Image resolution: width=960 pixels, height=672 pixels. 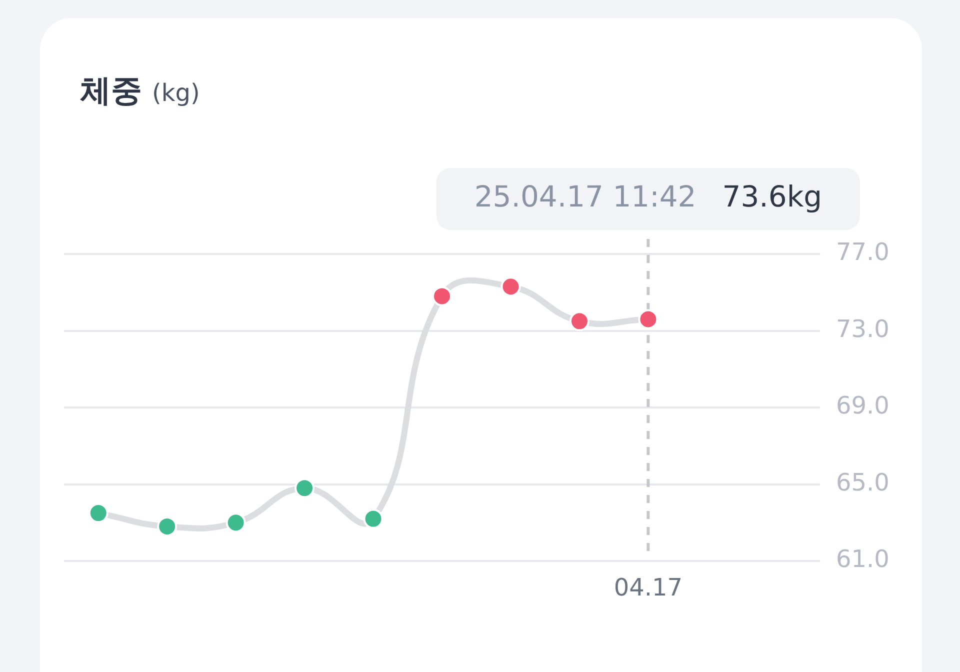 I want to click on y-tick-label: 77.0, so click(x=863, y=252).